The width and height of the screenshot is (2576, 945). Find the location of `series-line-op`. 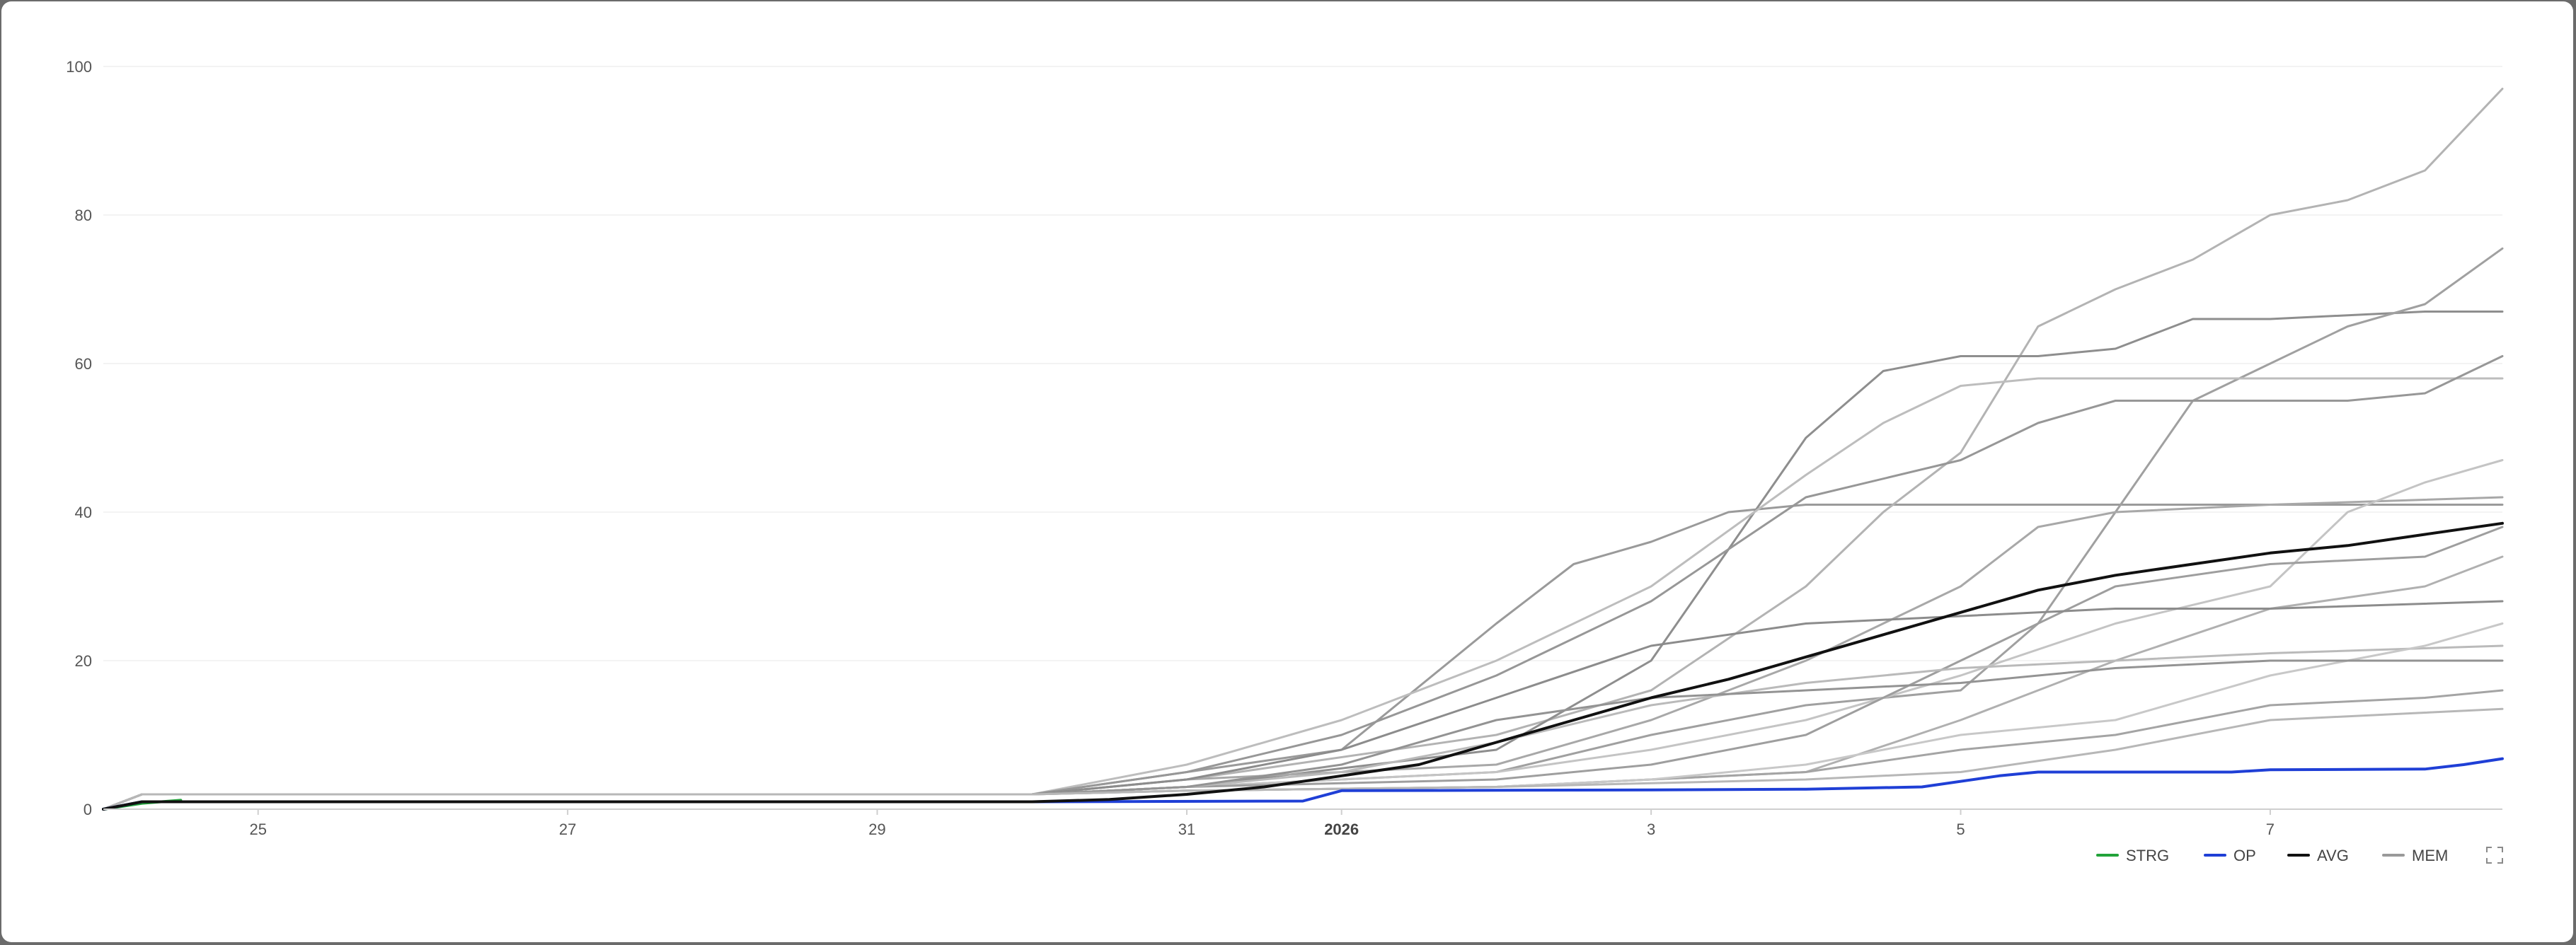

series-line-op is located at coordinates (1303, 784).